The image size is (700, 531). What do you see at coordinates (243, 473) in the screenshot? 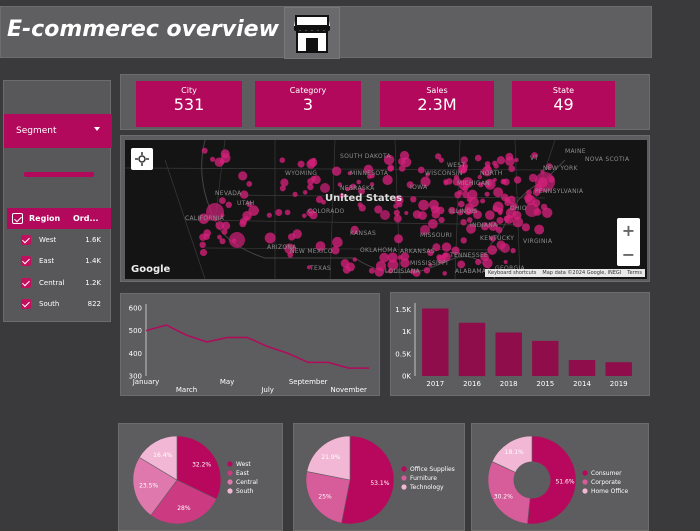
I see `legend-label: East` at bounding box center [243, 473].